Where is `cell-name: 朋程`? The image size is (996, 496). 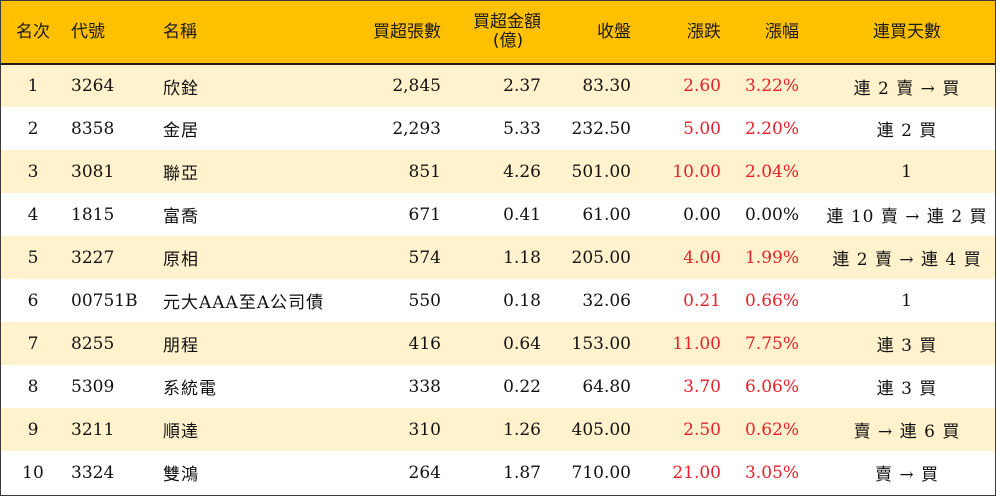 cell-name: 朋程 is located at coordinates (181, 346).